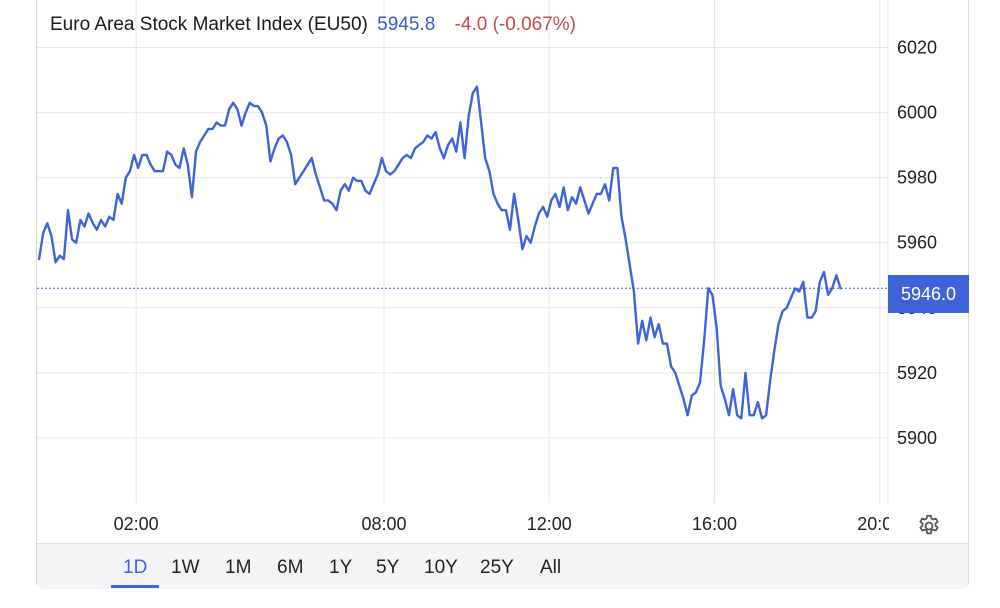 This screenshot has width=1000, height=608. What do you see at coordinates (185, 567) in the screenshot?
I see `range-tab-1w: 1W` at bounding box center [185, 567].